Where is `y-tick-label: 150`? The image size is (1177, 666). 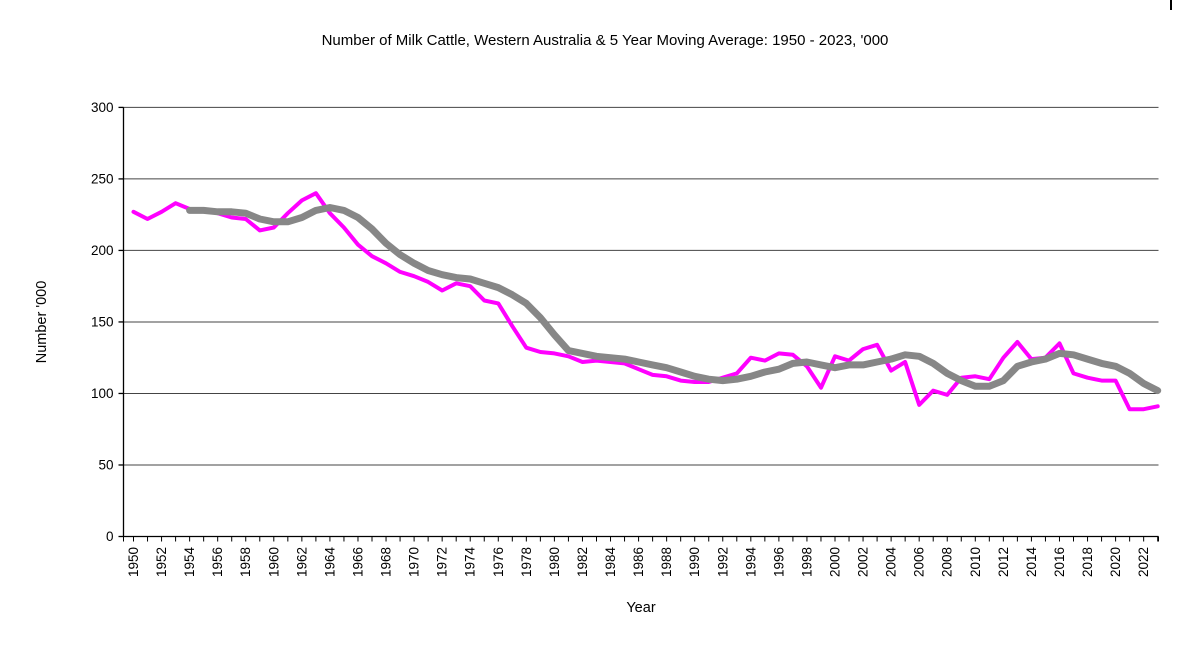 y-tick-label: 150 is located at coordinates (102, 321).